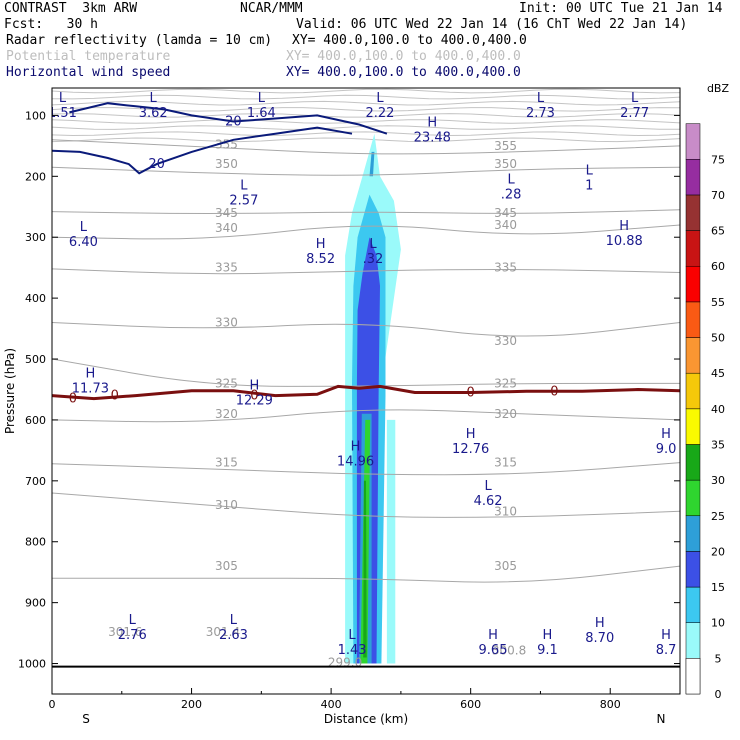 The height and width of the screenshot is (740, 740). What do you see at coordinates (51, 24) in the screenshot?
I see `forecast-hour: Fcst: 30 h` at bounding box center [51, 24].